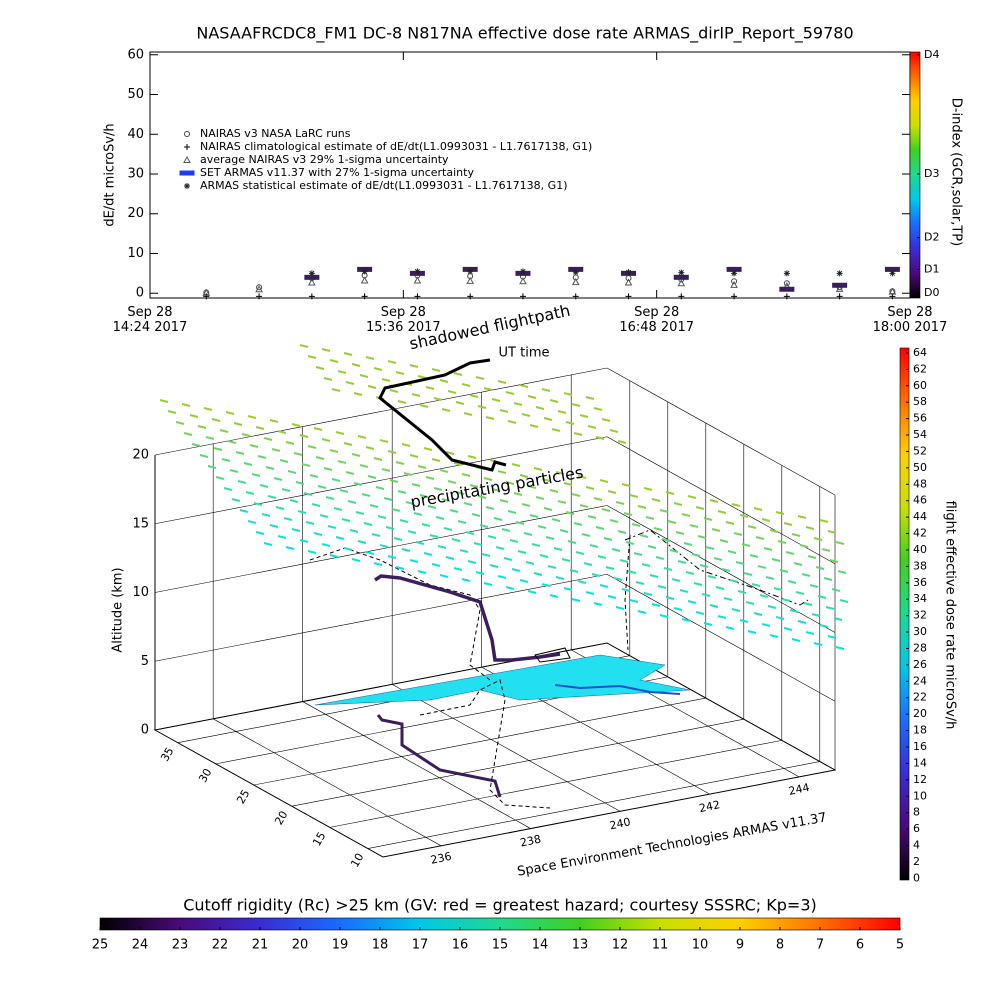 This screenshot has width=1000, height=1000. I want to click on colorbar-tick-label: 14, so click(920, 762).